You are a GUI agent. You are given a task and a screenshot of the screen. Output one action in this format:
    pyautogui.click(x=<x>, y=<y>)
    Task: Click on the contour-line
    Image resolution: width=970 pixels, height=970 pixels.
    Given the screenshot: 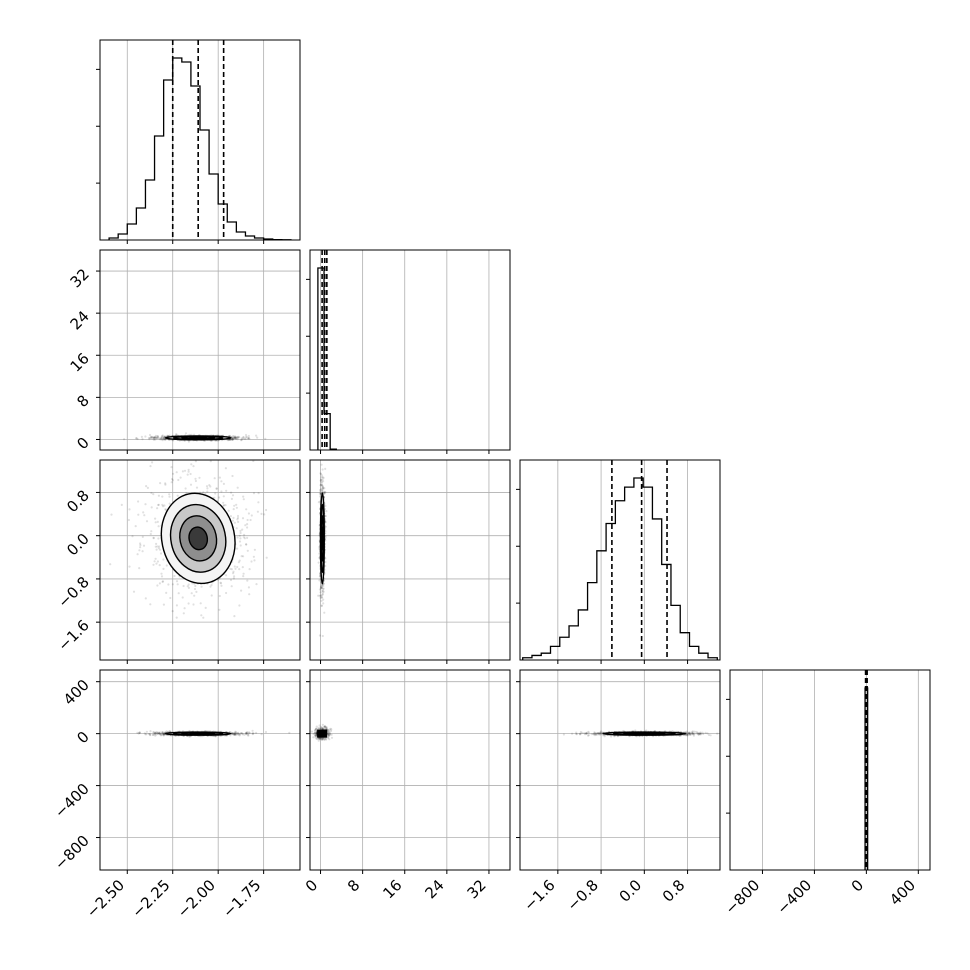 What is the action you would take?
    pyautogui.click(x=198, y=438)
    